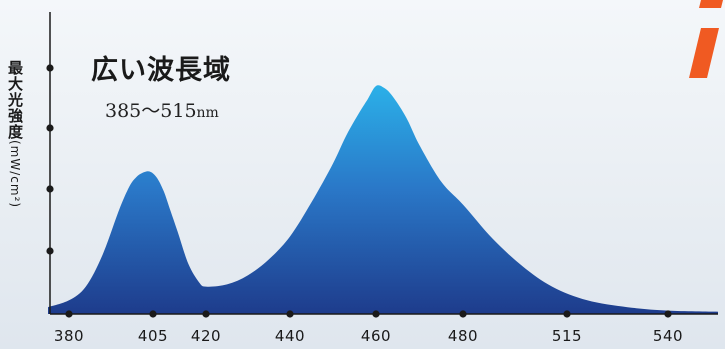 The image size is (725, 349). I want to click on x-tick-label: 440, so click(290, 336).